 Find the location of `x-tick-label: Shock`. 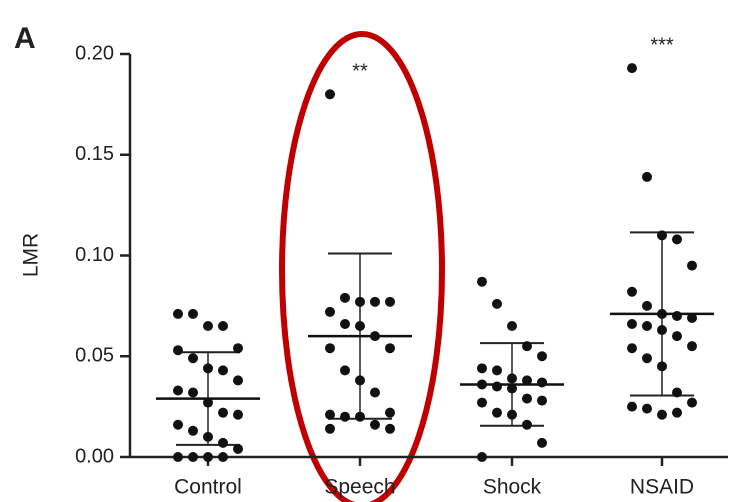

x-tick-label: Shock is located at coordinates (512, 487).